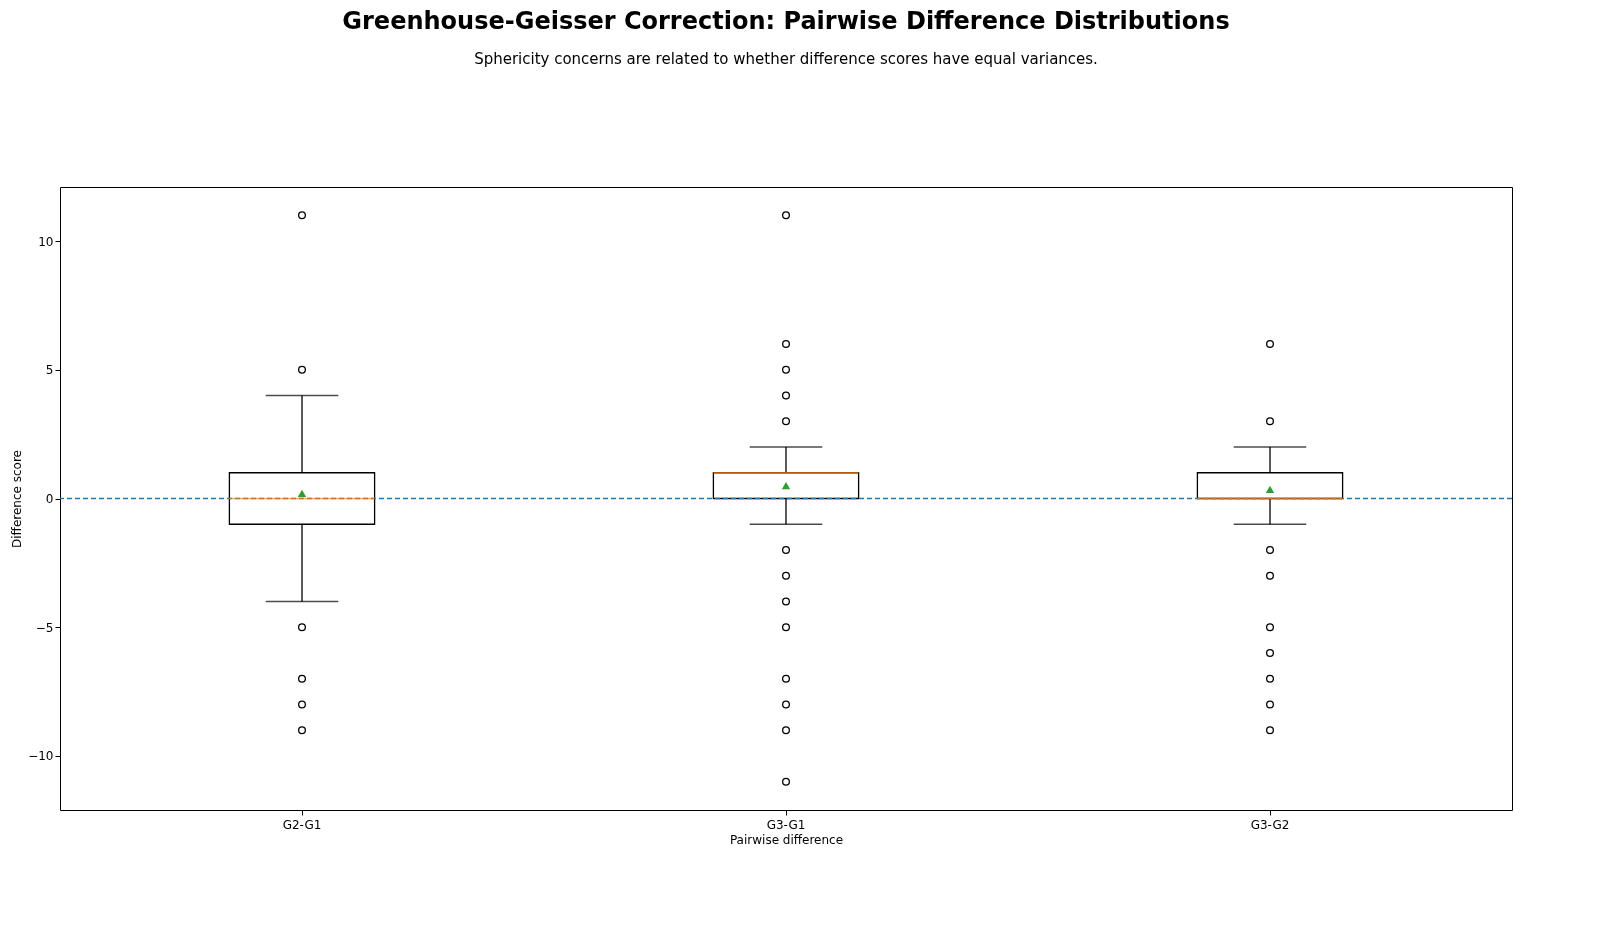  Describe the element at coordinates (786, 824) in the screenshot. I see `x-tick-label: G3-G1` at that location.